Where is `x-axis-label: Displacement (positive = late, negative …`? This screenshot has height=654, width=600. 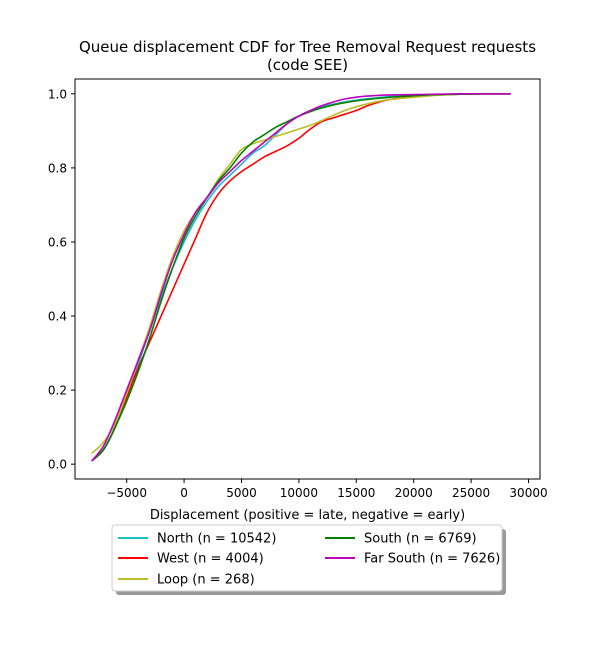
x-axis-label: Displacement (positive = late, negative … is located at coordinates (307, 515).